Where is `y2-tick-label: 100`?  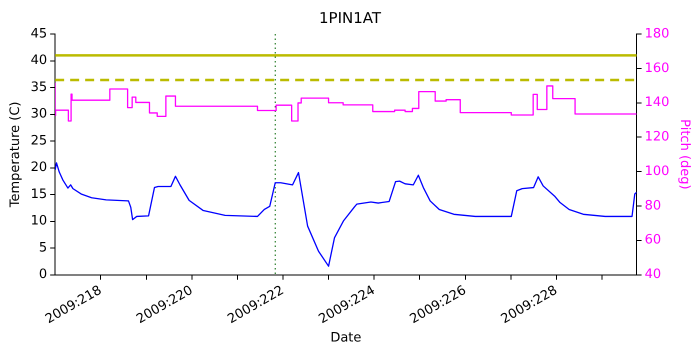
y2-tick-label: 100 is located at coordinates (657, 171).